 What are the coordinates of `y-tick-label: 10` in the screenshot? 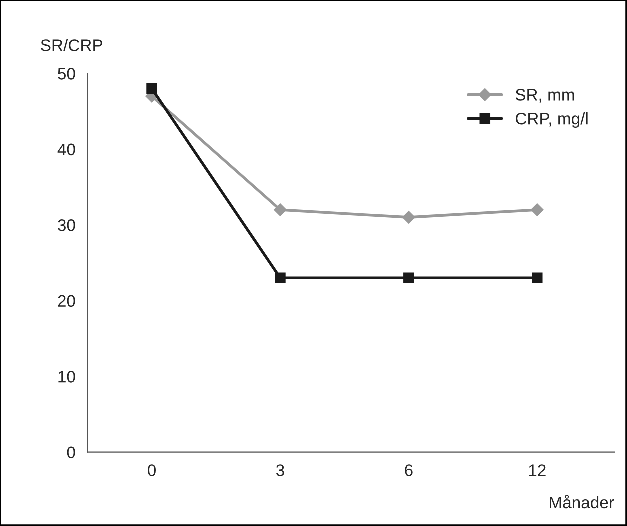 It's located at (67, 377).